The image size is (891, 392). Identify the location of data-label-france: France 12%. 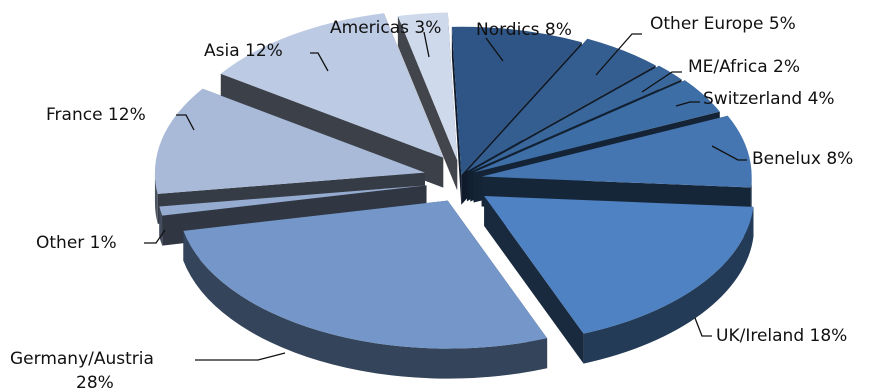
(96, 115).